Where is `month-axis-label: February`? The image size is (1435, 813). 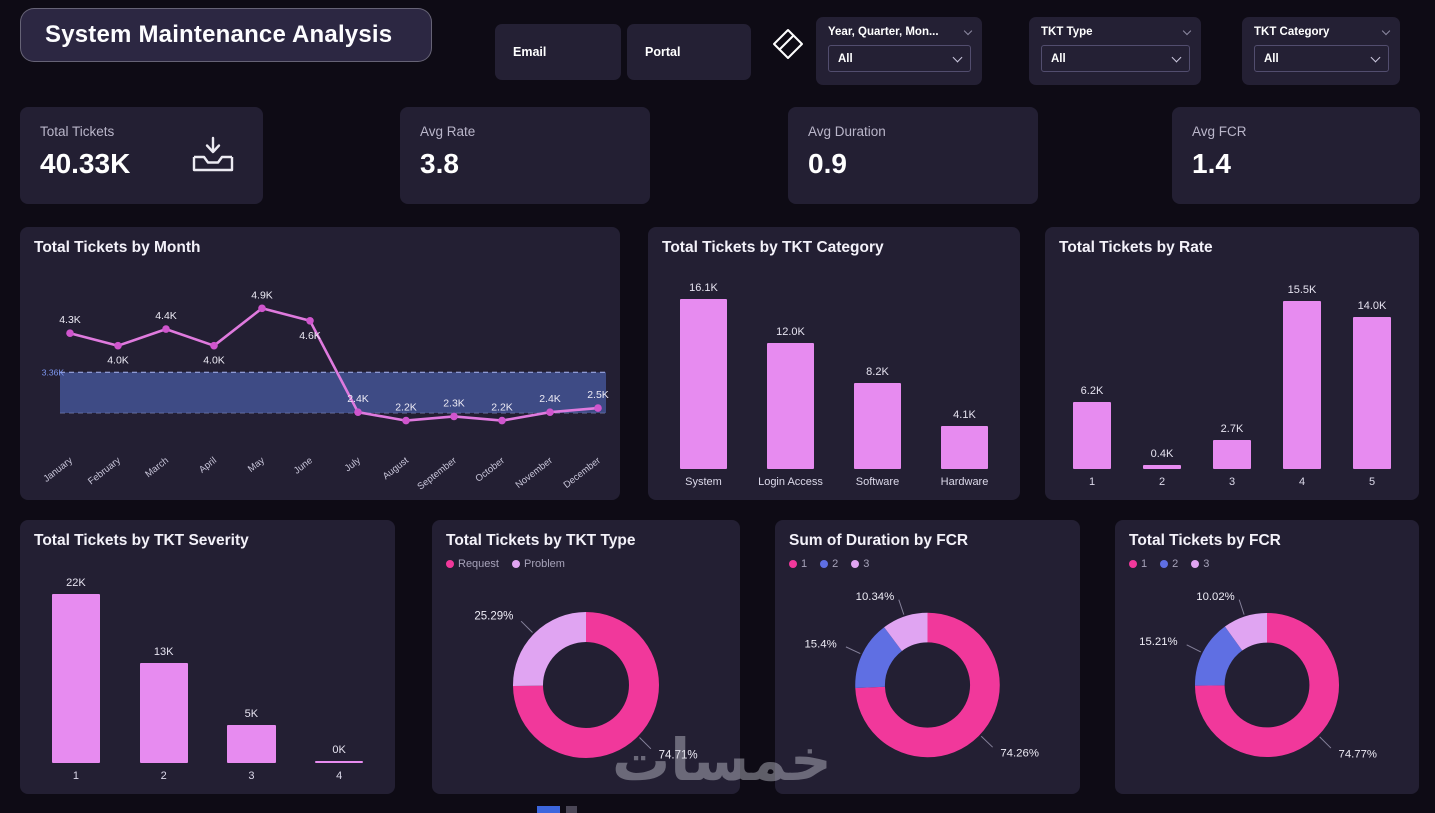
month-axis-label: February is located at coordinates (104, 471).